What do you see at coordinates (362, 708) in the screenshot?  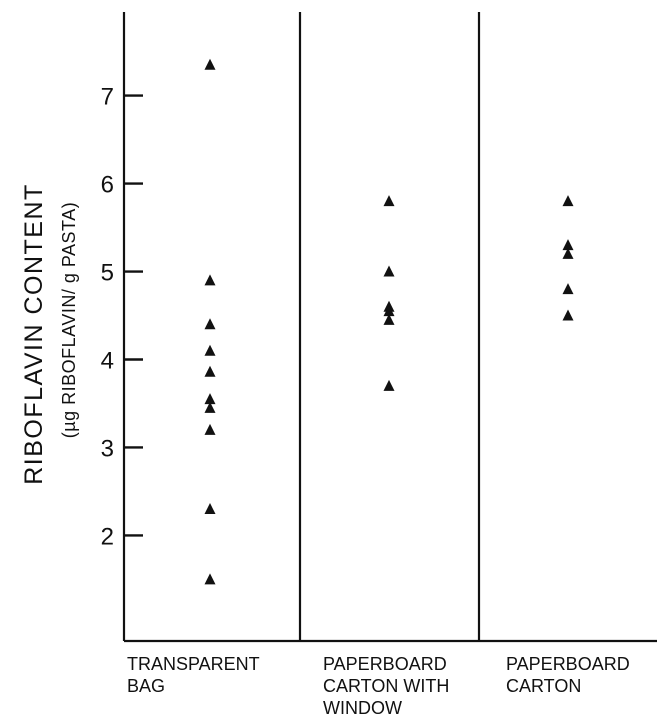 I see `category-label: WINDOW` at bounding box center [362, 708].